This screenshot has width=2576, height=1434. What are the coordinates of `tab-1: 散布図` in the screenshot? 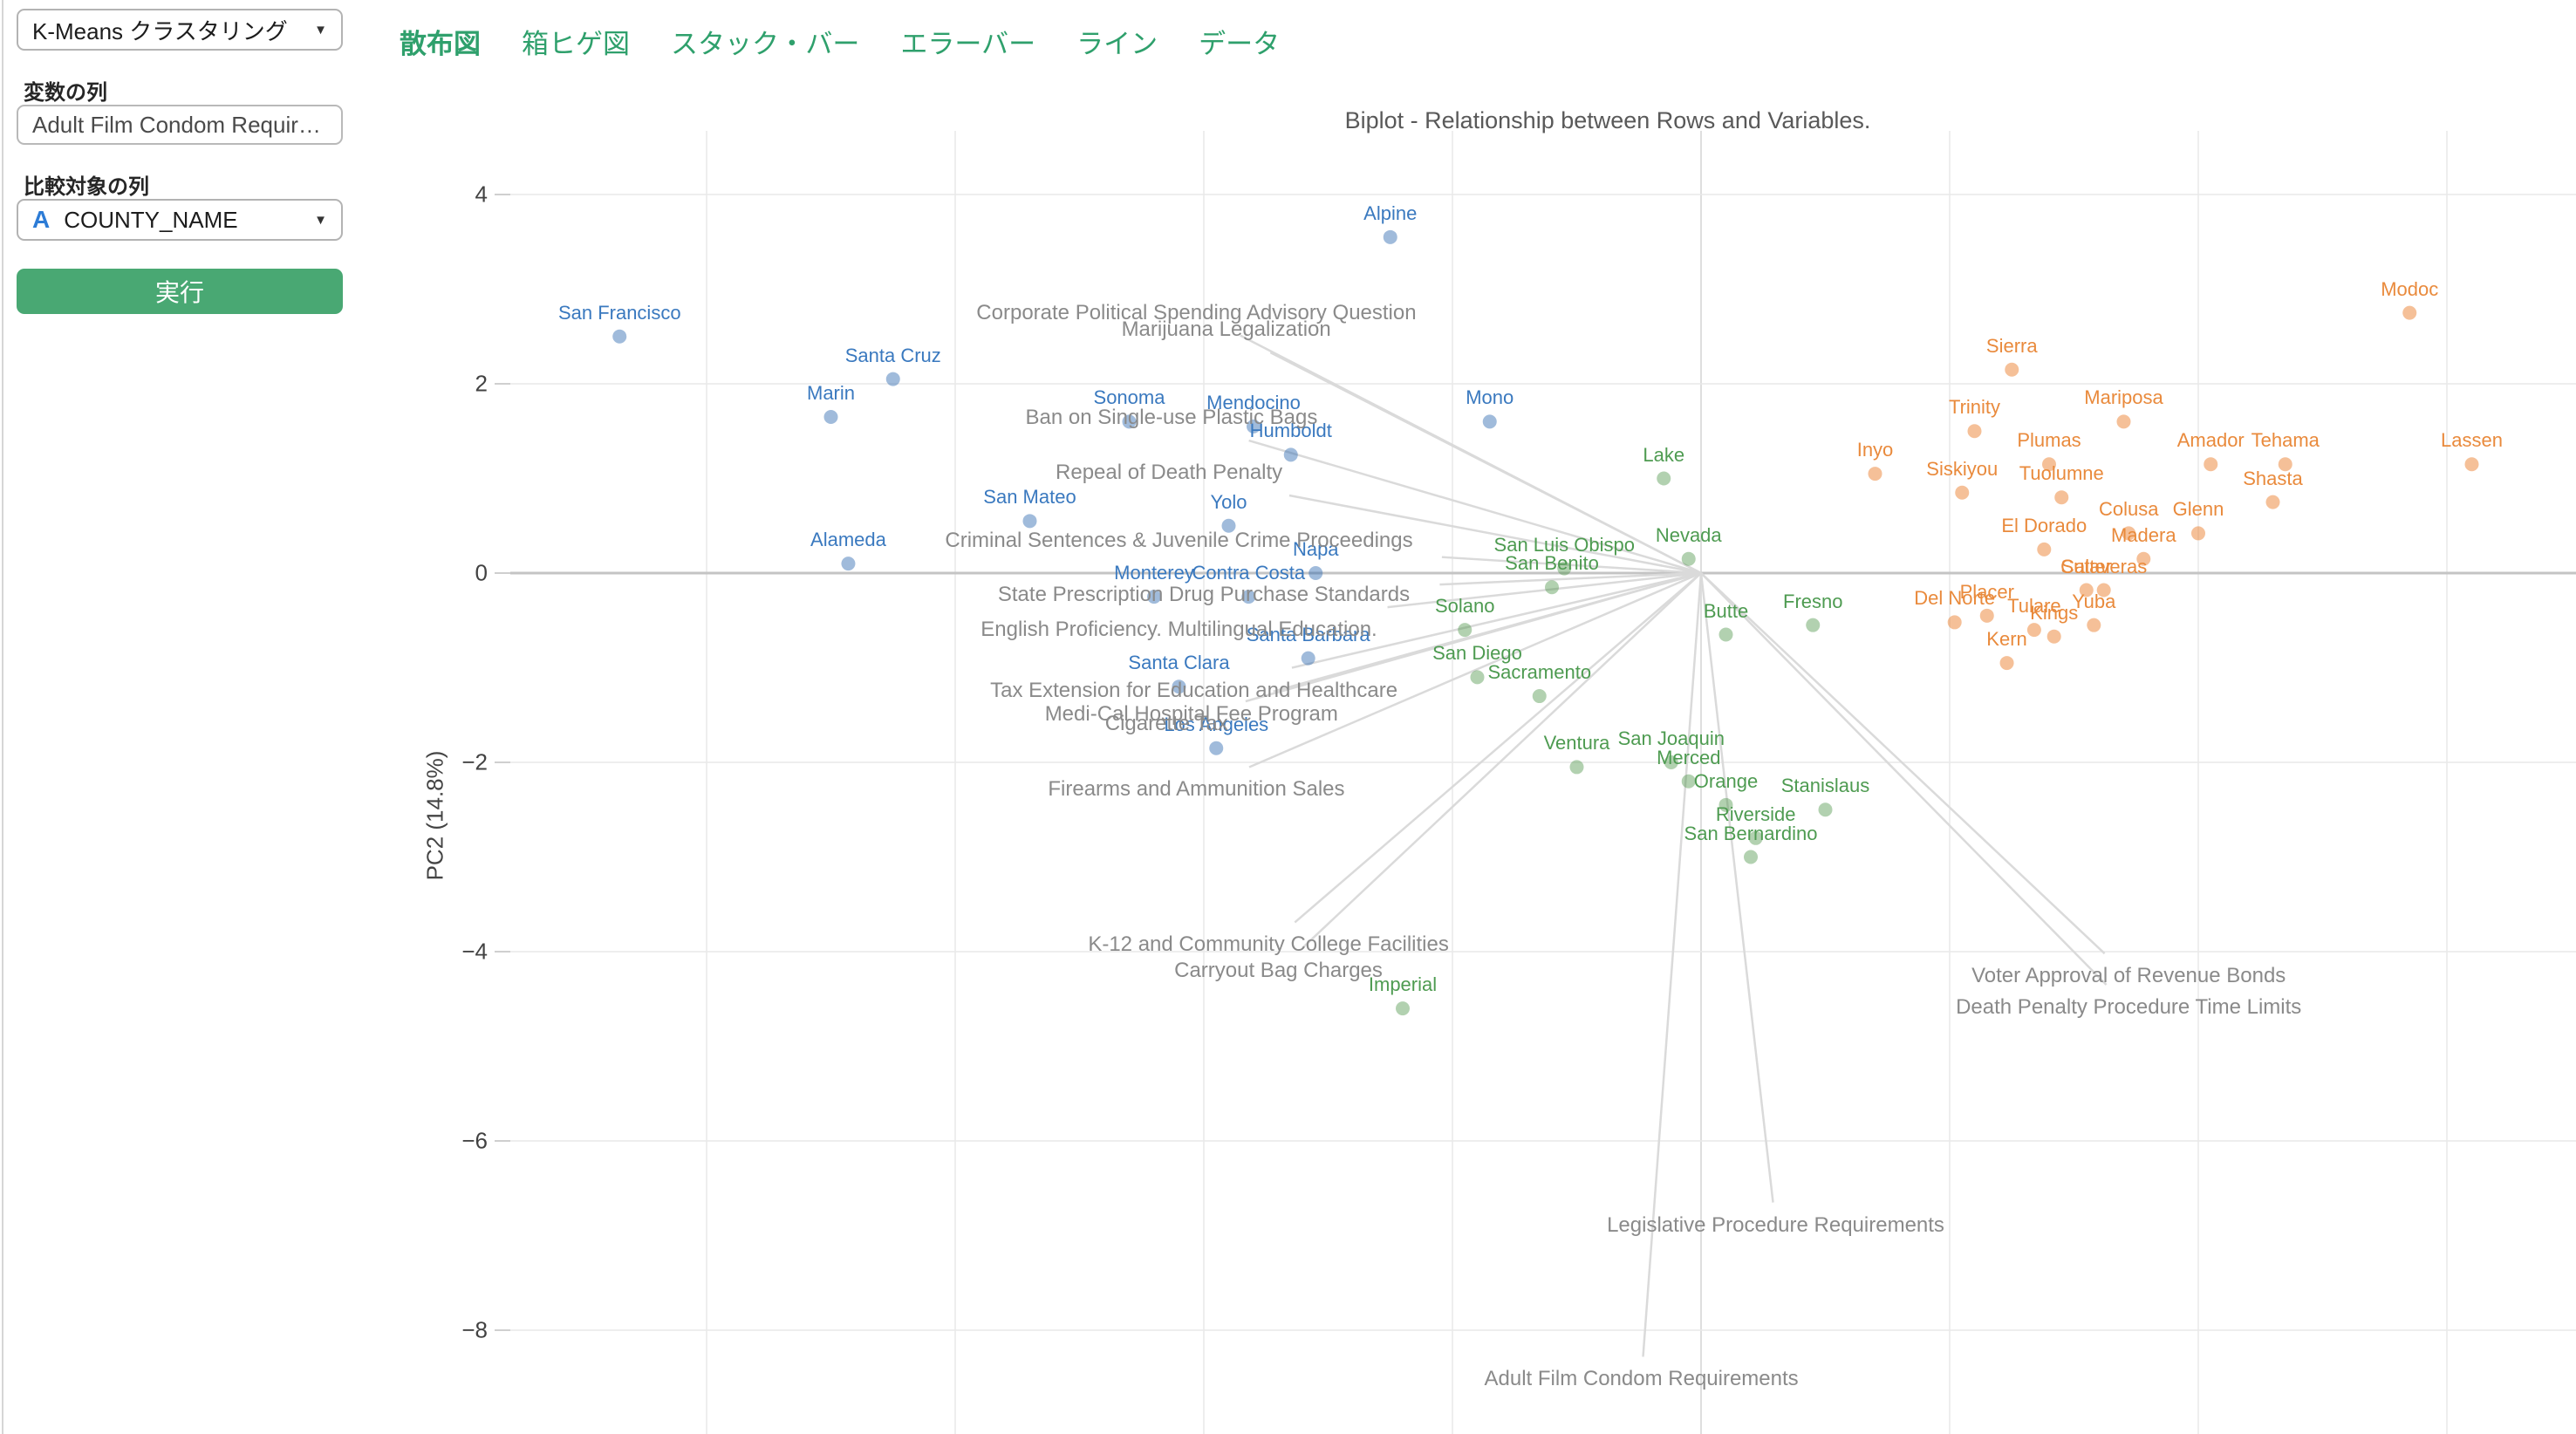 It's located at (440, 44).